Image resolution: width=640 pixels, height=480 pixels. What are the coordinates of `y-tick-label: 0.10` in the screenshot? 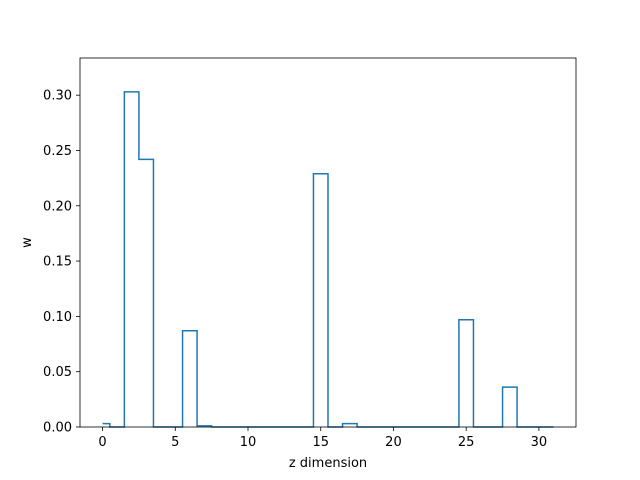 It's located at (57, 317).